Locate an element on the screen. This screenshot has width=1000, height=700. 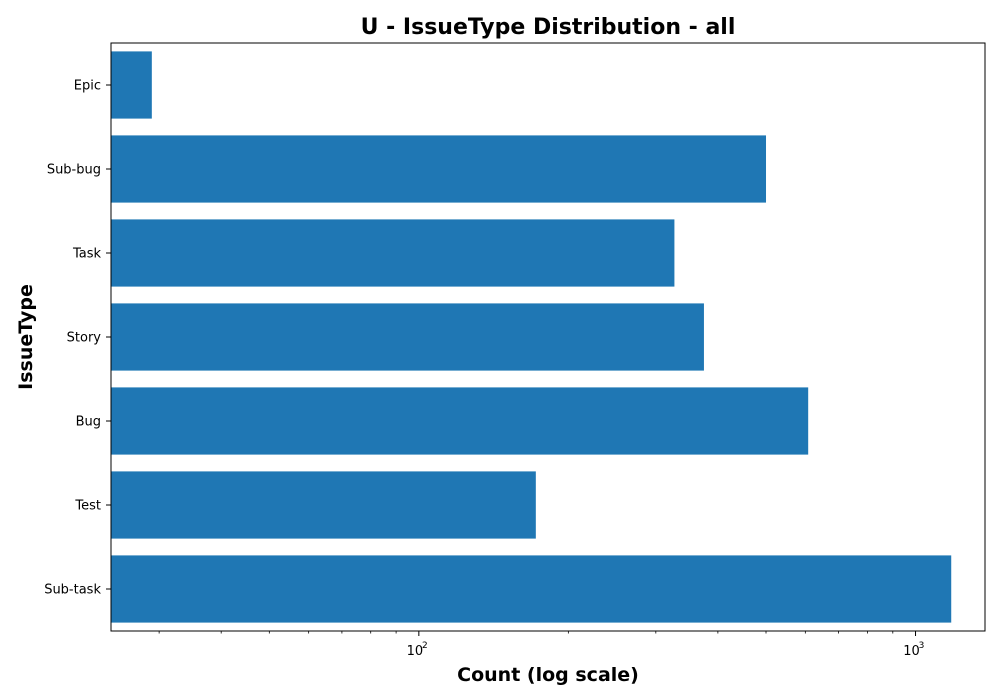
y-tick-label-task: Task is located at coordinates (87, 254).